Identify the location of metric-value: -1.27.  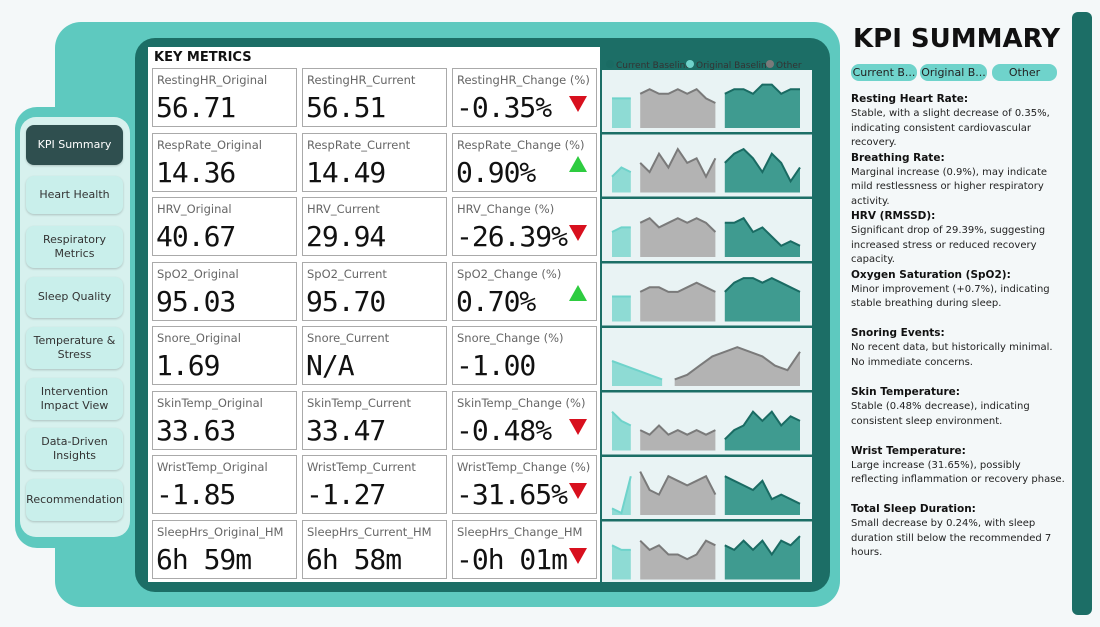
(346, 494).